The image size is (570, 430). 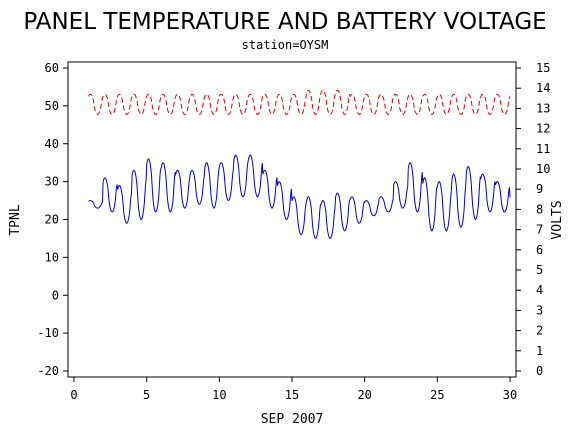 What do you see at coordinates (543, 108) in the screenshot?
I see `y-right-tick-label: 13` at bounding box center [543, 108].